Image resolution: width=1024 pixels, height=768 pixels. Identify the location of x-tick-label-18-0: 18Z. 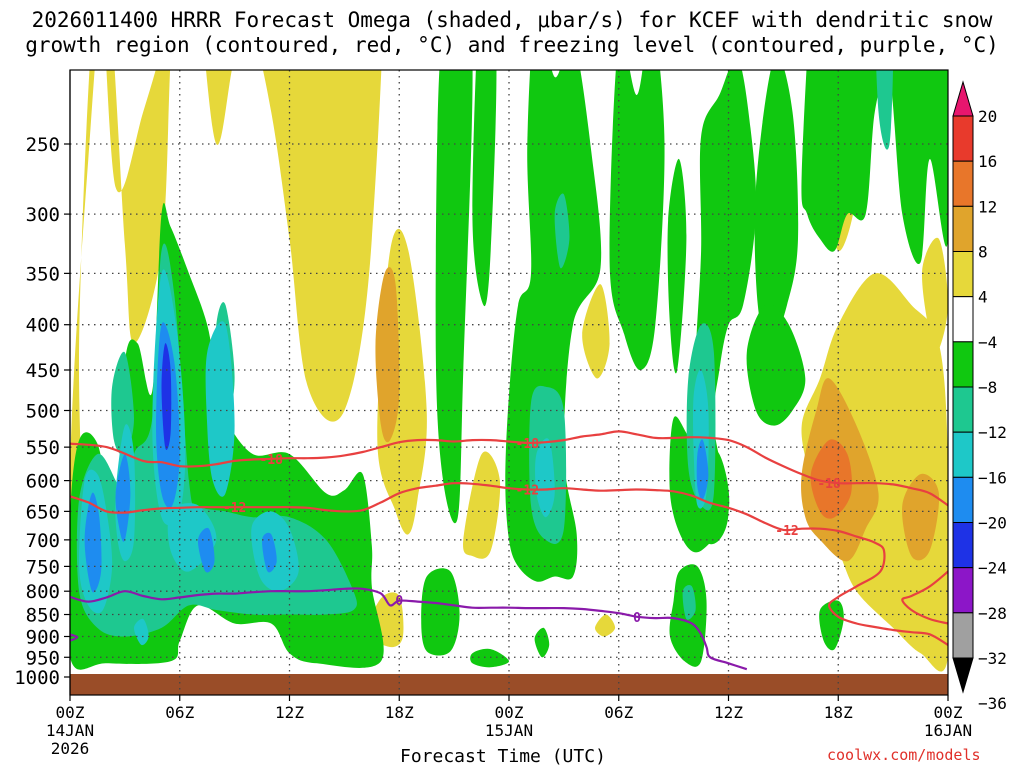
(399, 712).